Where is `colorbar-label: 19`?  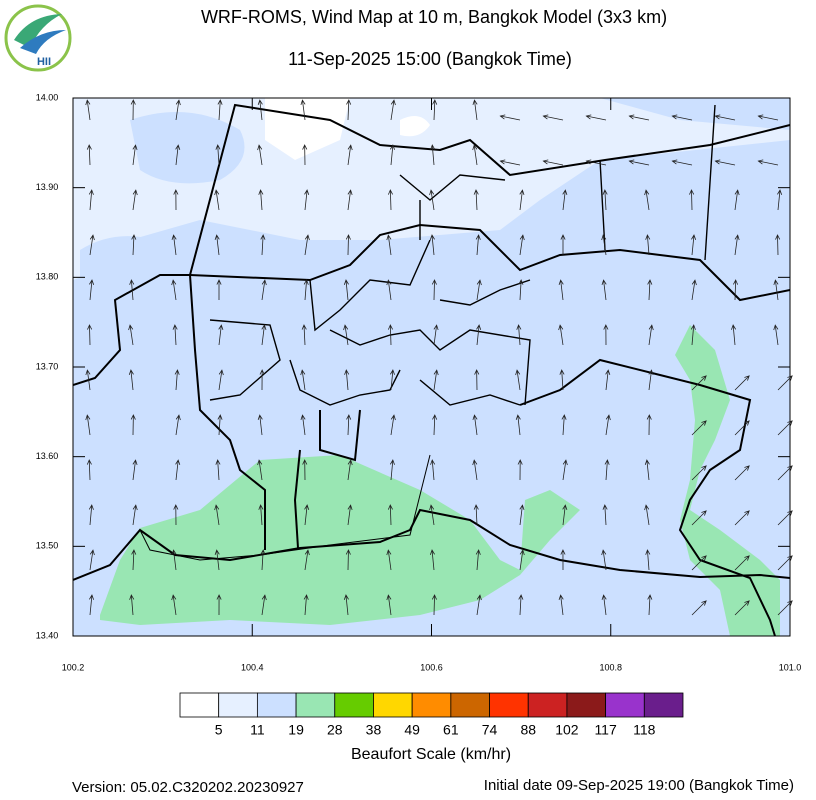 colorbar-label: 19 is located at coordinates (296, 730).